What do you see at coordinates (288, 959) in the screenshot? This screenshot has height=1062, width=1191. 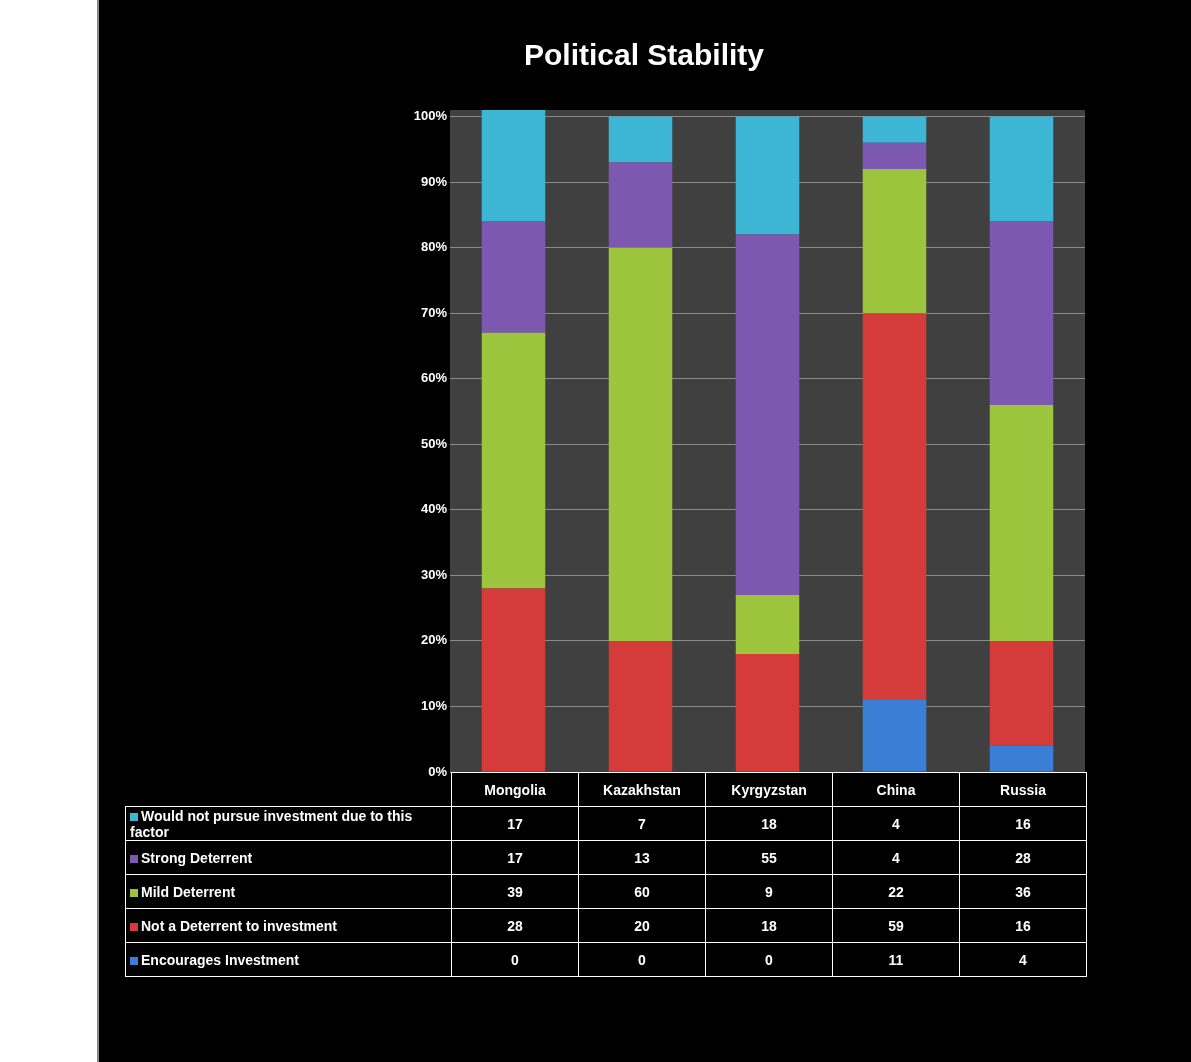 I see `legend-label: Encourages Investment` at bounding box center [288, 959].